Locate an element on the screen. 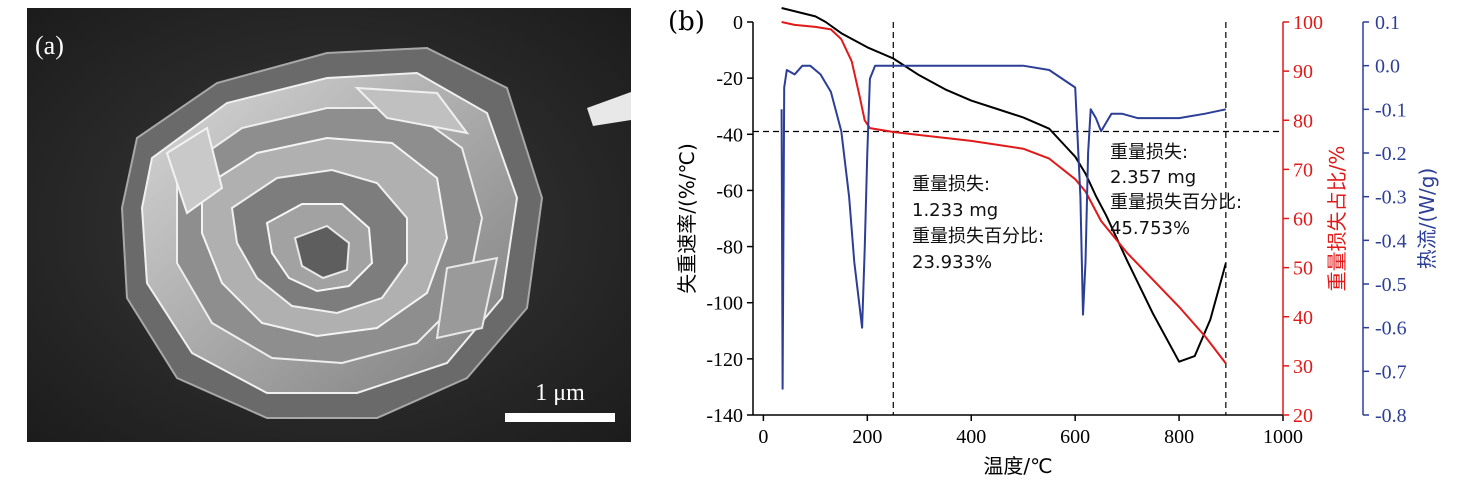 The height and width of the screenshot is (482, 1467). y-right1-tick-label: 30 is located at coordinates (1303, 367).